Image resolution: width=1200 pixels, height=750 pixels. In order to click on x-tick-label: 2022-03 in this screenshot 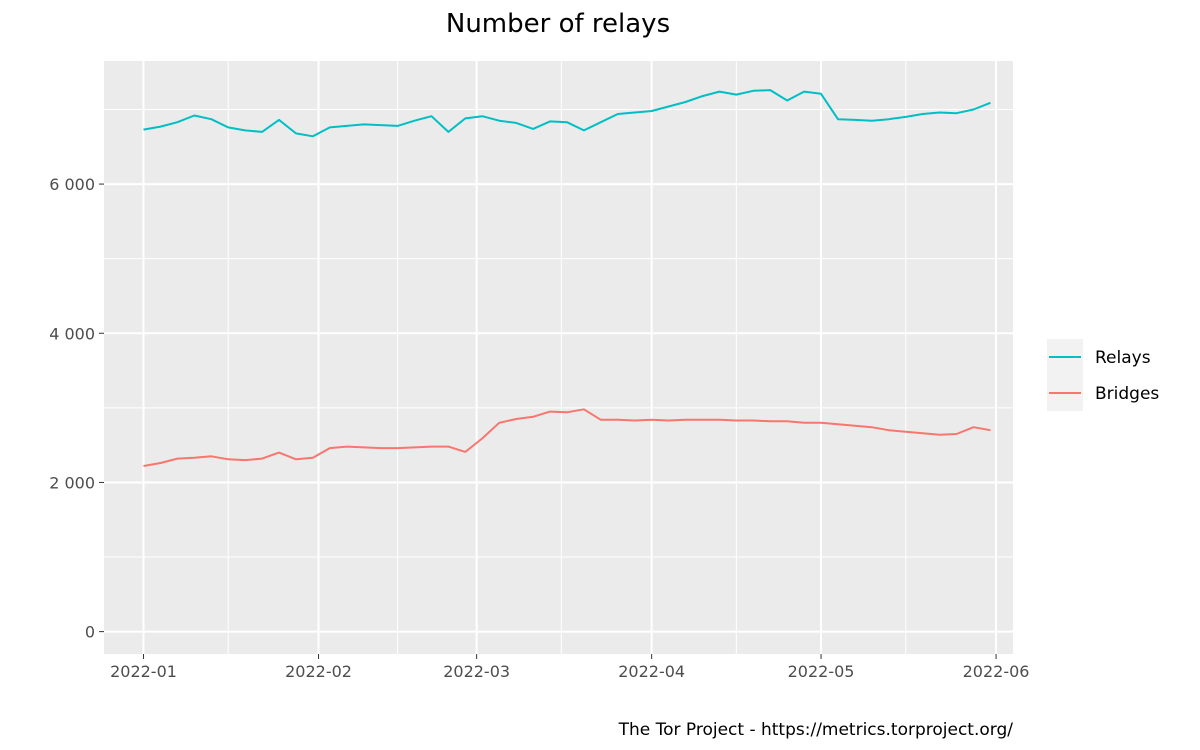, I will do `click(476, 671)`.